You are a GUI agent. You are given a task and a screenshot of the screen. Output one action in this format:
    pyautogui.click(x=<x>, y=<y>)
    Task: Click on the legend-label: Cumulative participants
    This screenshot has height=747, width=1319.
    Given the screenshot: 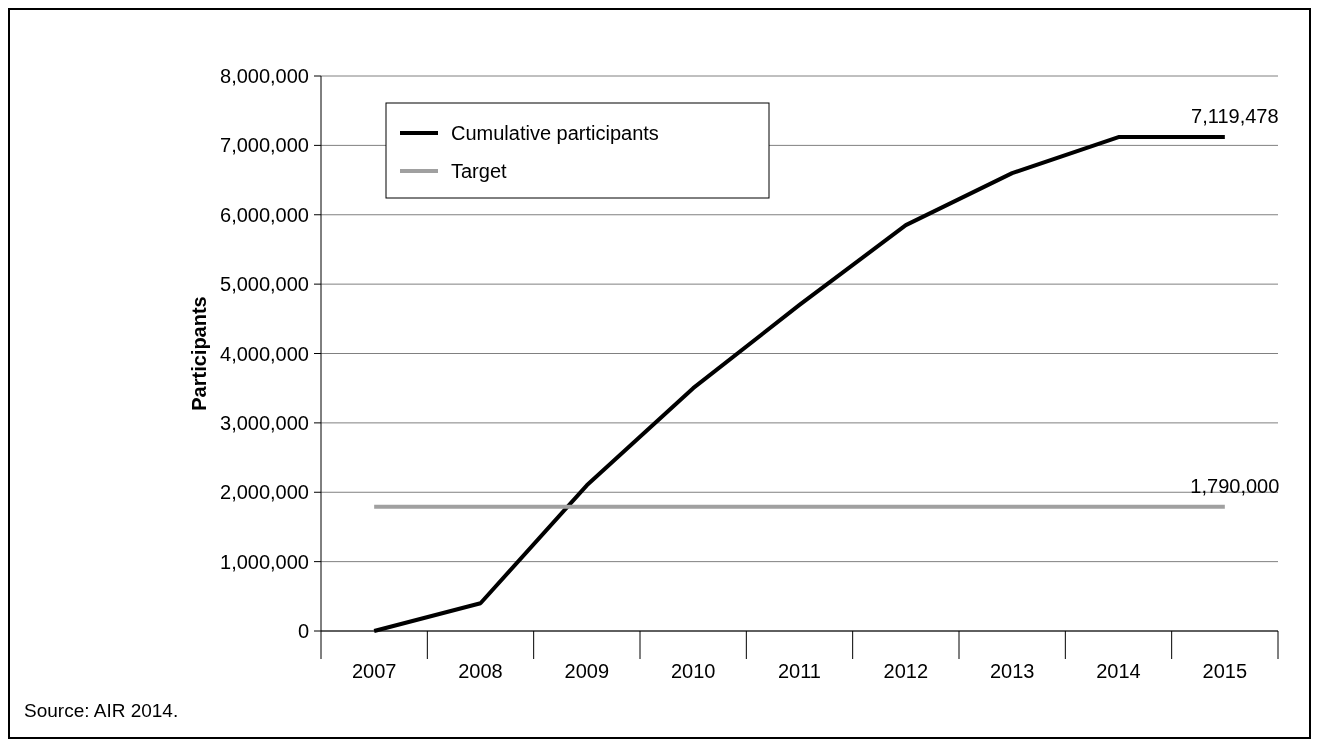 What is the action you would take?
    pyautogui.click(x=555, y=133)
    